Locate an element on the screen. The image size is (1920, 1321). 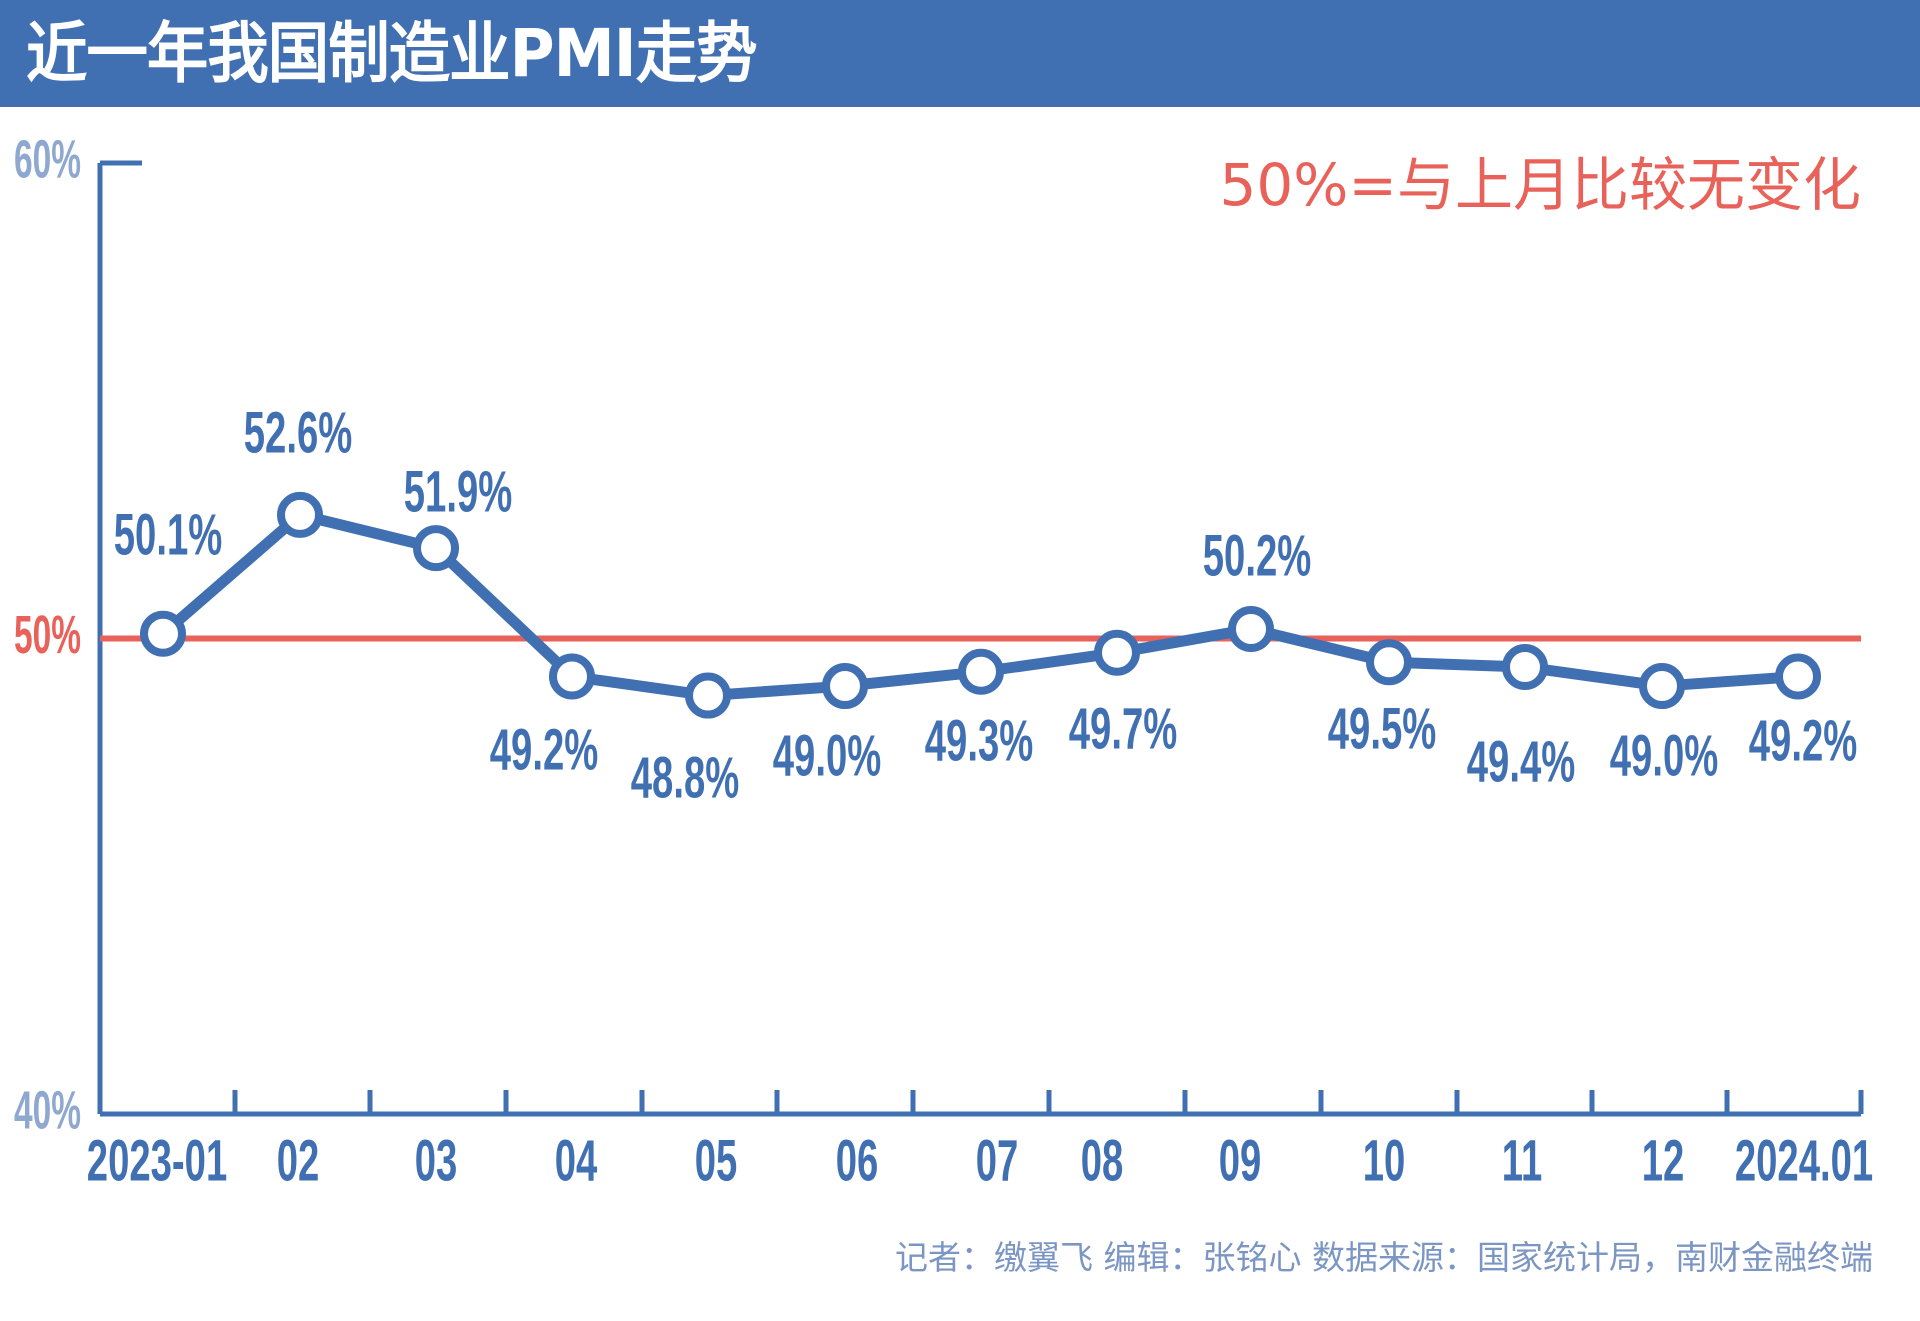
footer-credits: 记者：缴翼飞 编辑：张铭心 数据来源：国家统计局，南财金融终端 is located at coordinates (1384, 1257).